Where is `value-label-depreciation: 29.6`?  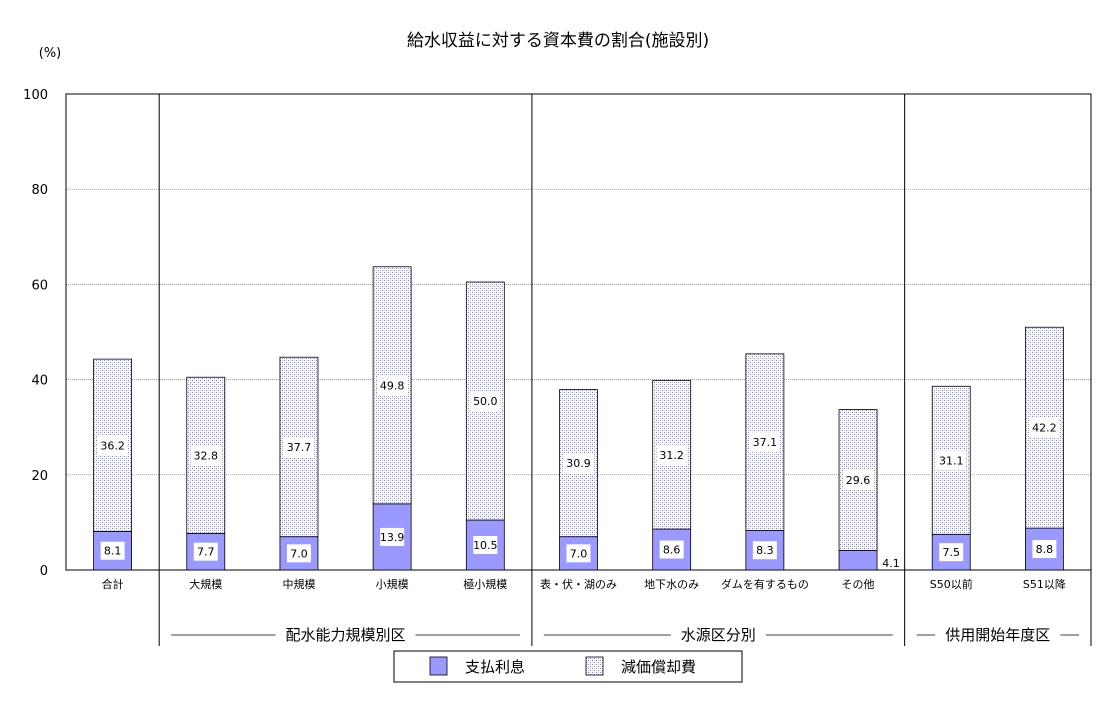
value-label-depreciation: 29.6 is located at coordinates (858, 480).